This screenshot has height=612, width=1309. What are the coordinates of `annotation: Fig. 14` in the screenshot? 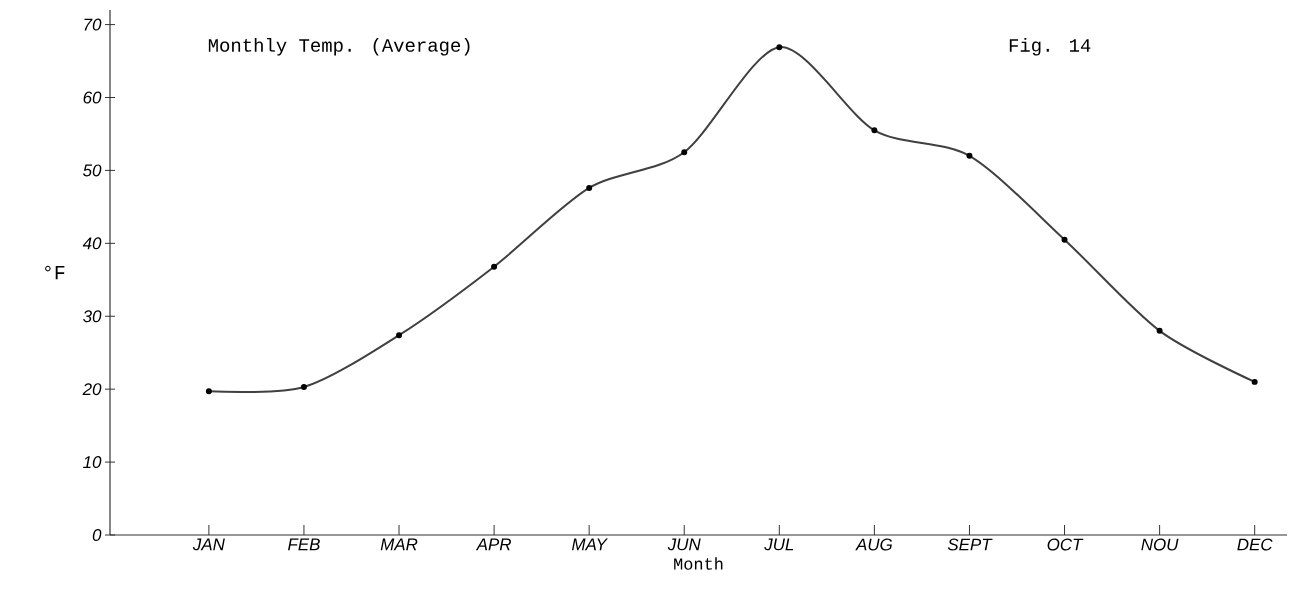 It's located at (1050, 46).